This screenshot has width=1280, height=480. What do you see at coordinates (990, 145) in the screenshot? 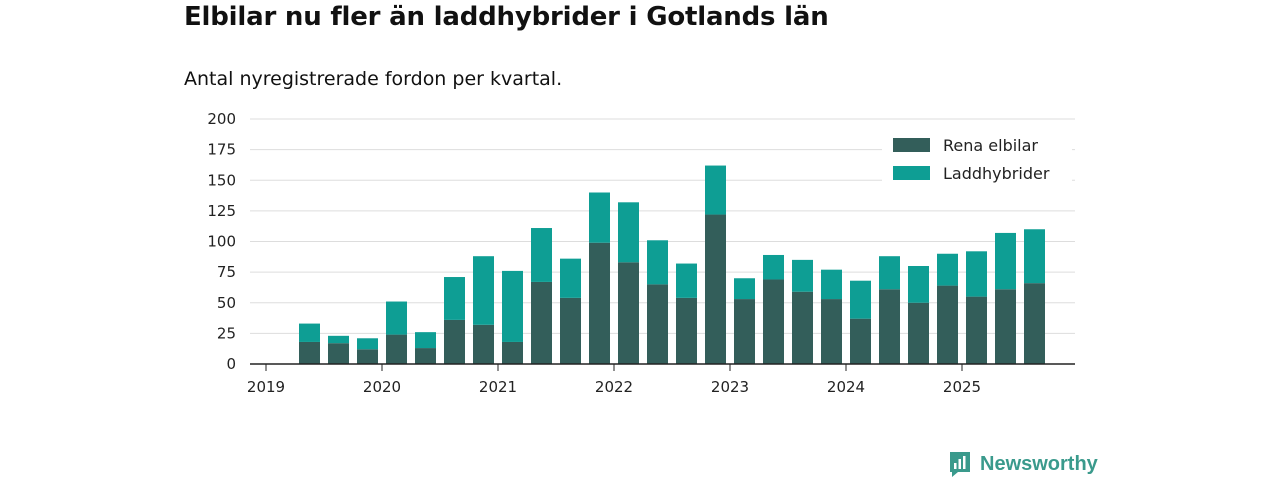
I see `legend-label: Rena elbilar` at bounding box center [990, 145].